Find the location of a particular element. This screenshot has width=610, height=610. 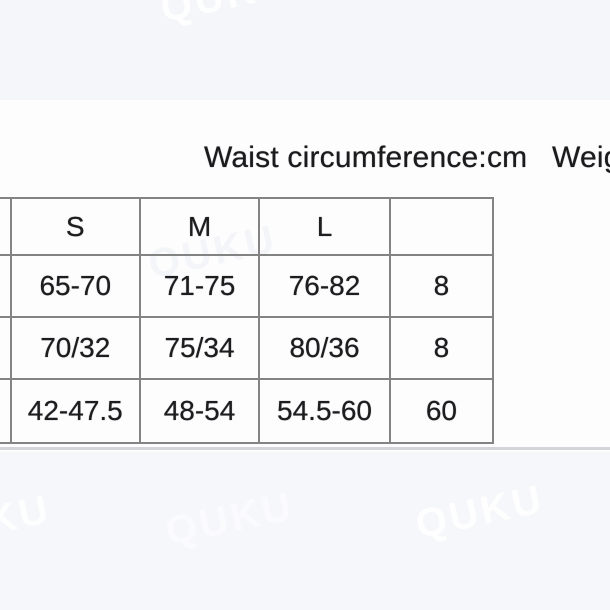

size-value-s: 70/32 is located at coordinates (75, 348).